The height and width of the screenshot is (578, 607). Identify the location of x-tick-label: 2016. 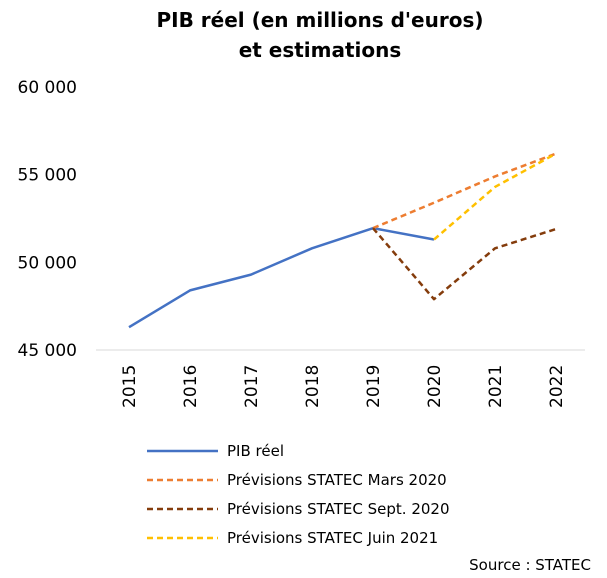
(191, 386).